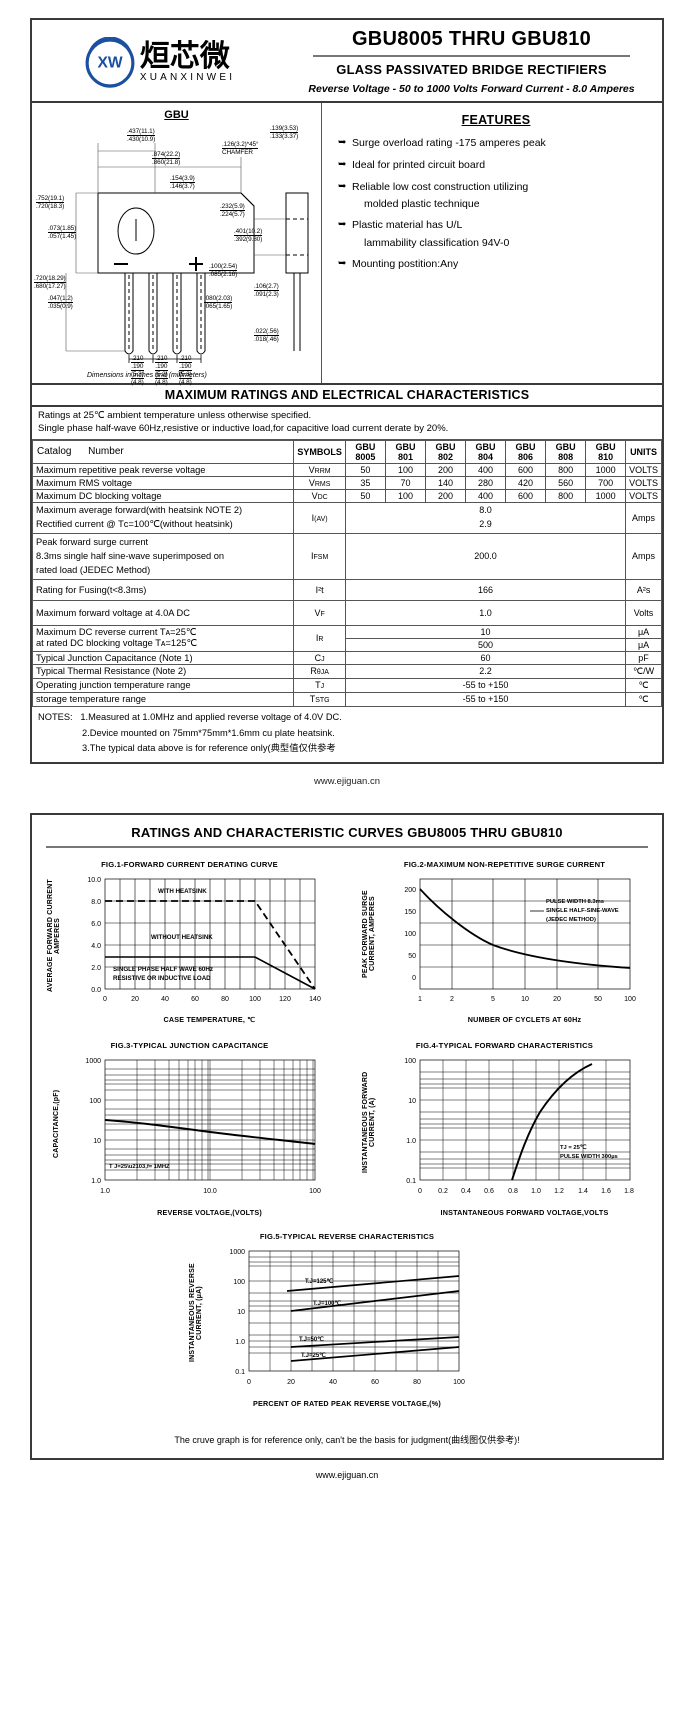 This screenshot has height=1736, width=694. I want to click on page1-footer-url: www.ejiguan.cn, so click(346, 782).